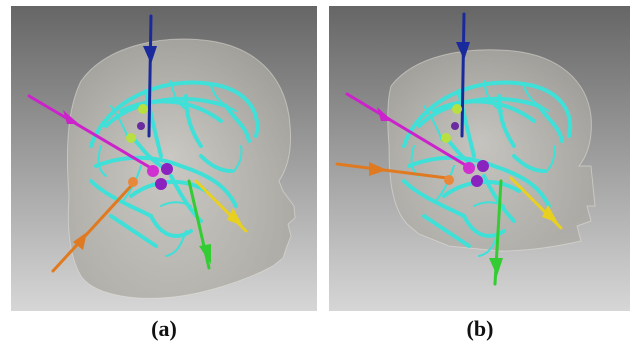  What do you see at coordinates (480, 328) in the screenshot?
I see `caption-b: (b)` at bounding box center [480, 328].